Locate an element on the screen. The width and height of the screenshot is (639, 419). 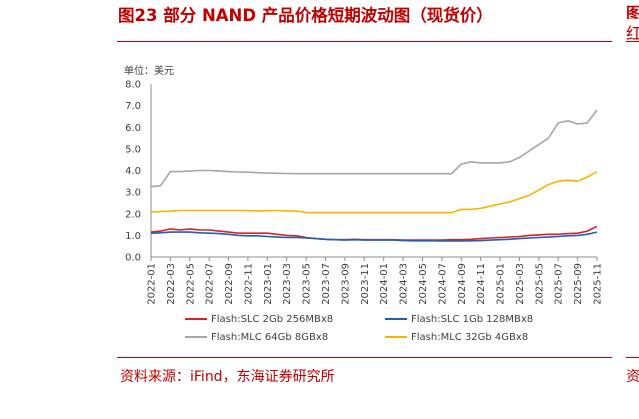
x-tick-label: 2022-07 is located at coordinates (210, 284).